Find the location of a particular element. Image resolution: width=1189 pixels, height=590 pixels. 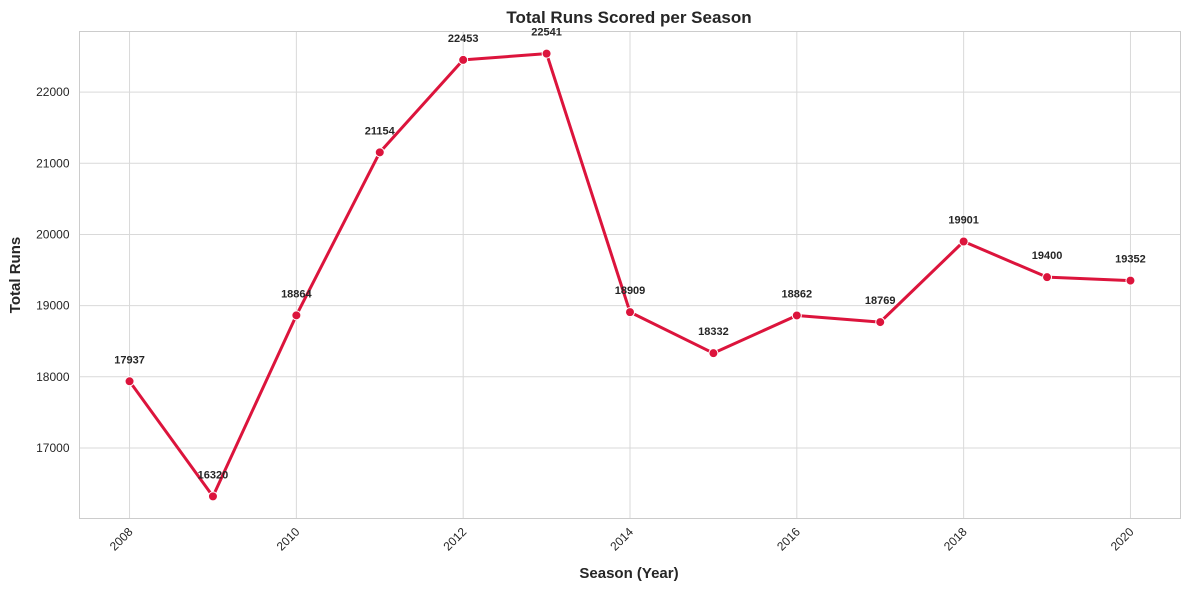

data-label: 18909 is located at coordinates (630, 291).